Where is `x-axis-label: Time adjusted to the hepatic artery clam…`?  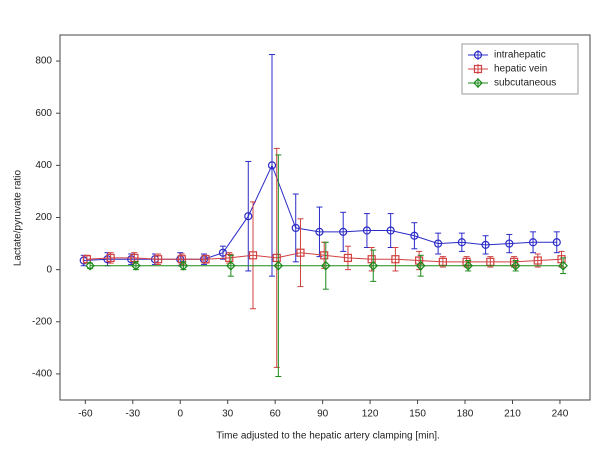
x-axis-label: Time adjusted to the hepatic artery clam… is located at coordinates (328, 436).